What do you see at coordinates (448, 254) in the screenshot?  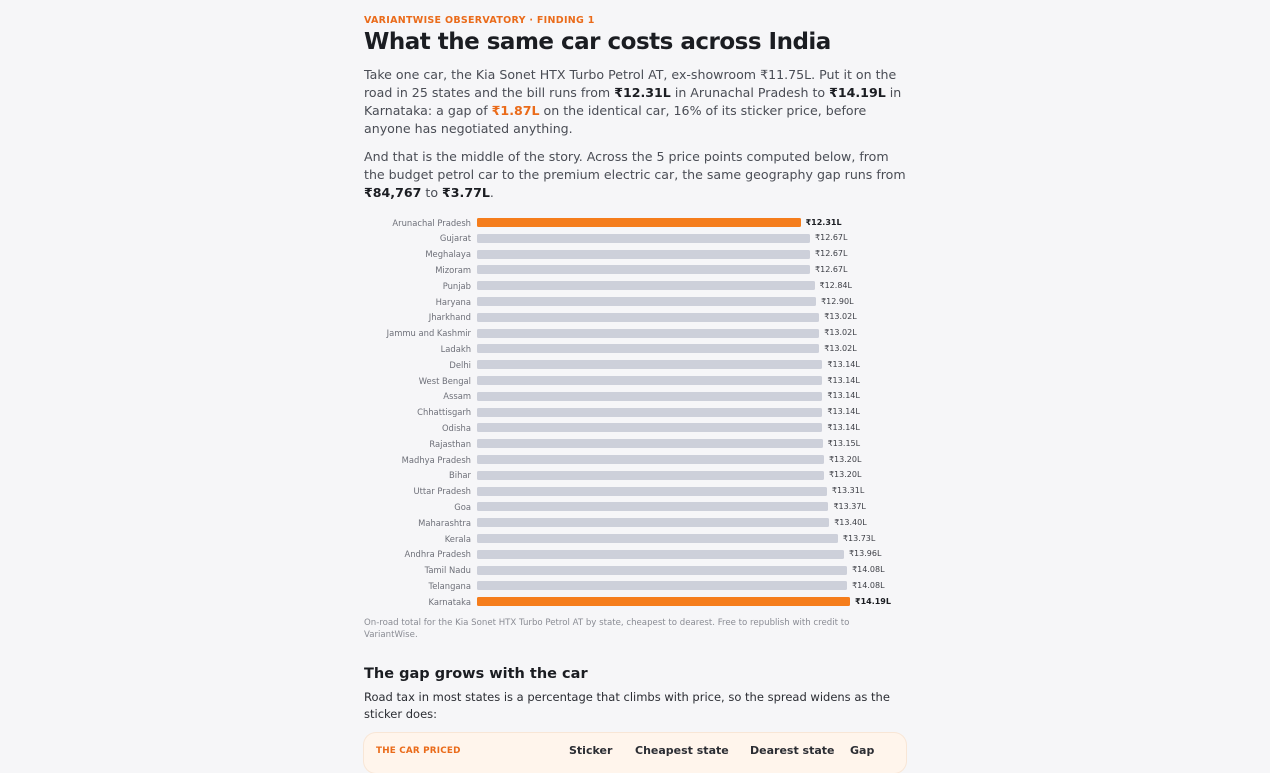 I see `state-label: Meghalaya` at bounding box center [448, 254].